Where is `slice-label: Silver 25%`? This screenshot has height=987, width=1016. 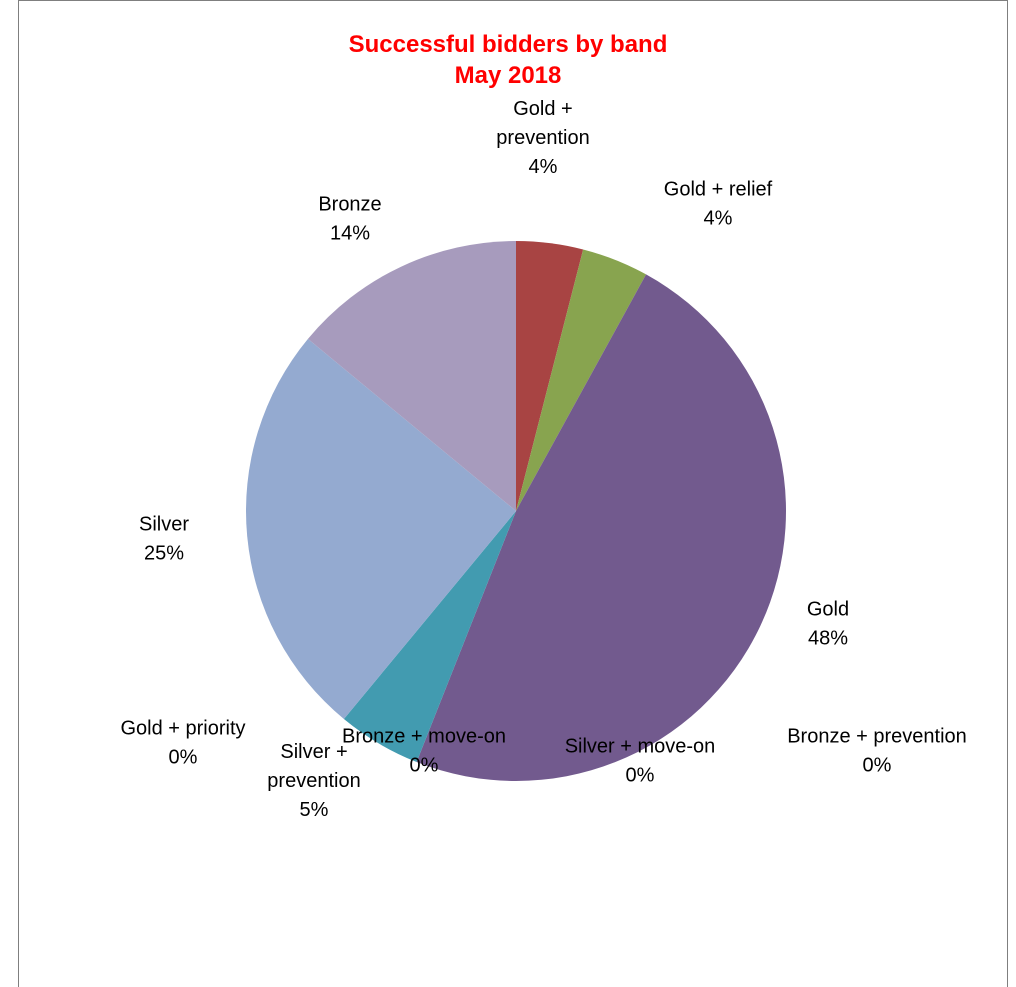 slice-label: Silver 25% is located at coordinates (164, 539).